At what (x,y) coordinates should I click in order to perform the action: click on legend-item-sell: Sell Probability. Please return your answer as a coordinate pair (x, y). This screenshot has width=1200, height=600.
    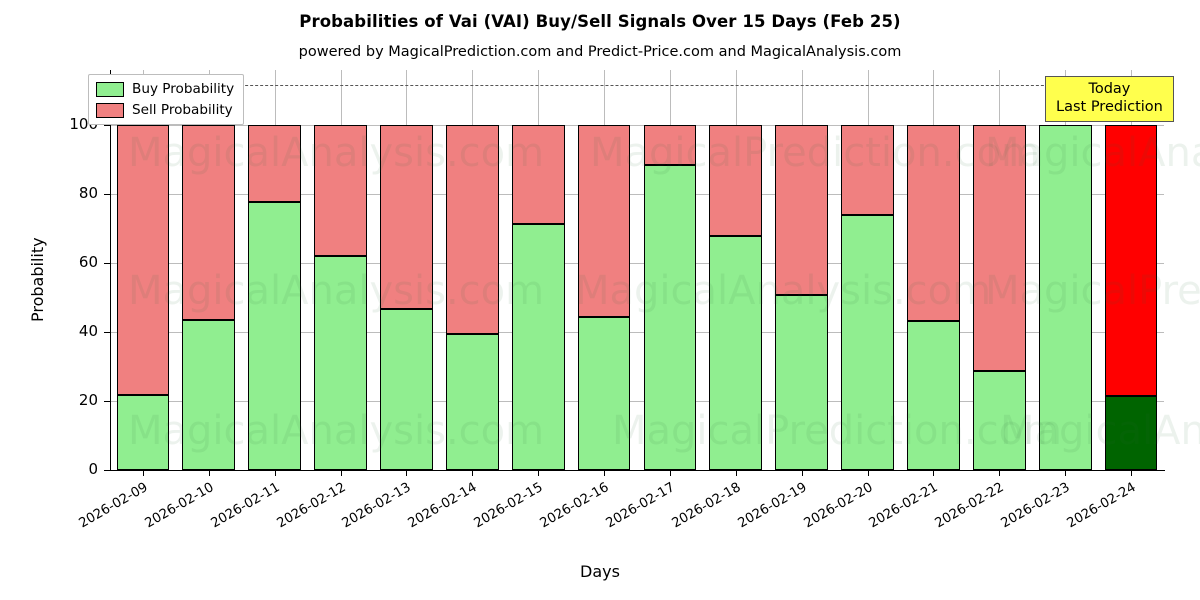
    Looking at the image, I should click on (165, 110).